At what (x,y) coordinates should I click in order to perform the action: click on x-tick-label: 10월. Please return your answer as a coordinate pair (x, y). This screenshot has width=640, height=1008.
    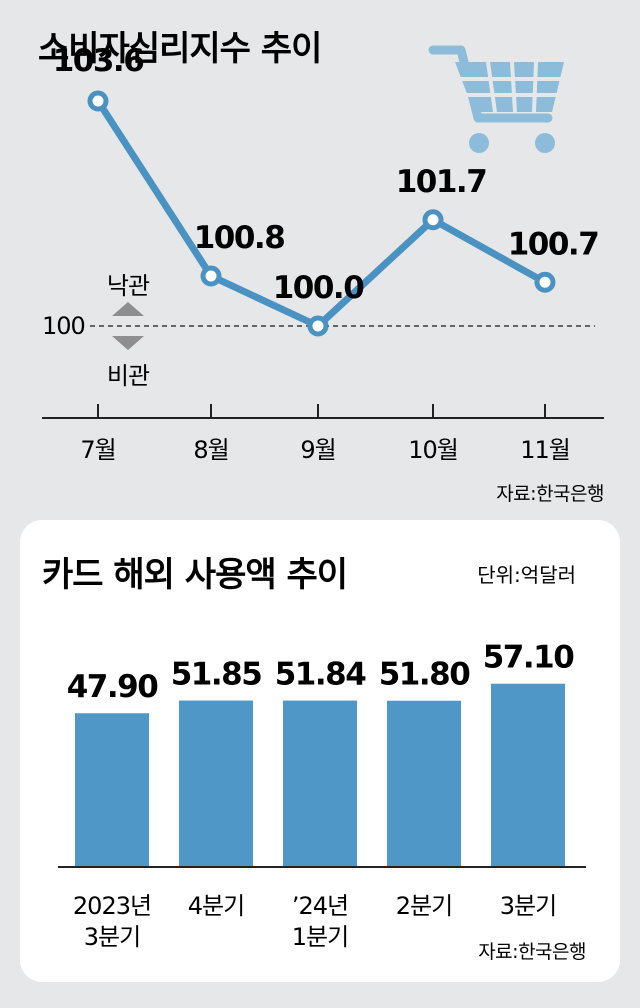
    Looking at the image, I should click on (433, 450).